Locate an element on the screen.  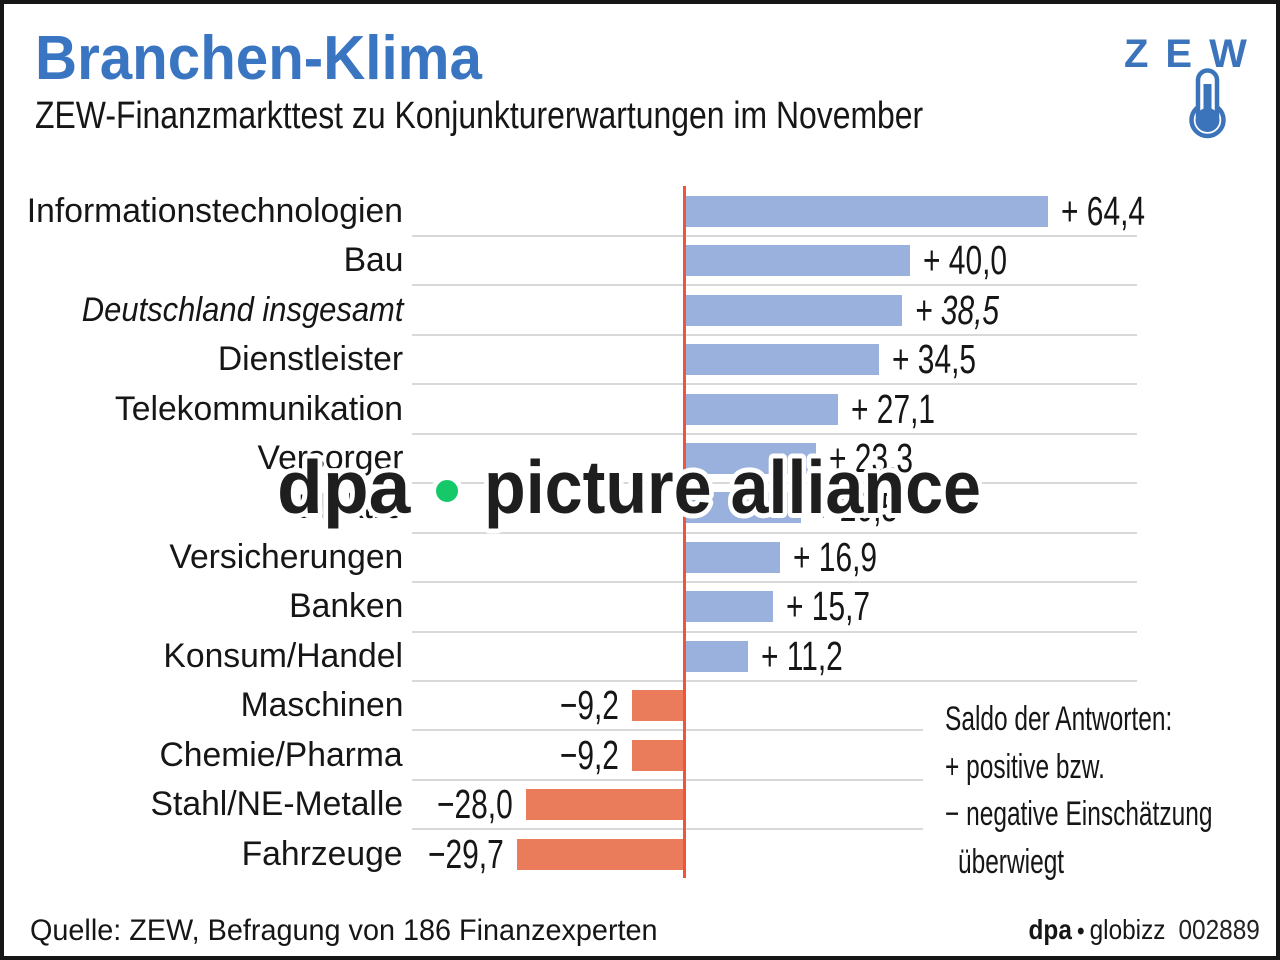
value-label: + 15,7 is located at coordinates (828, 606).